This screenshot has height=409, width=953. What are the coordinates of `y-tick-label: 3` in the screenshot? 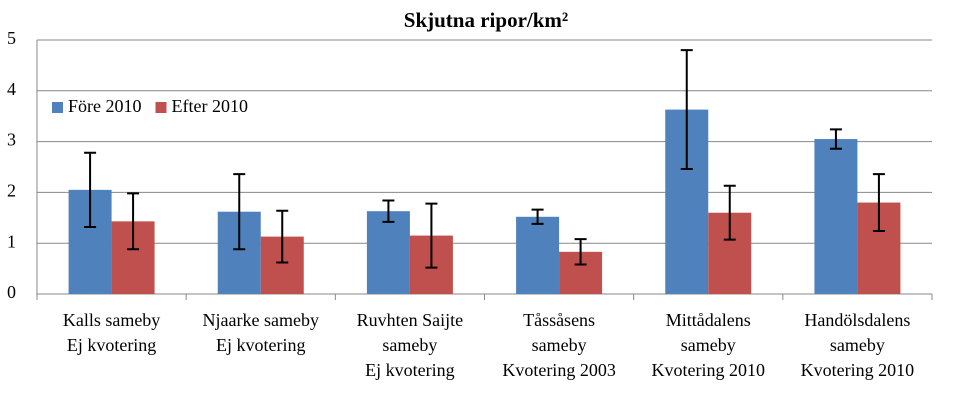 It's located at (11, 140).